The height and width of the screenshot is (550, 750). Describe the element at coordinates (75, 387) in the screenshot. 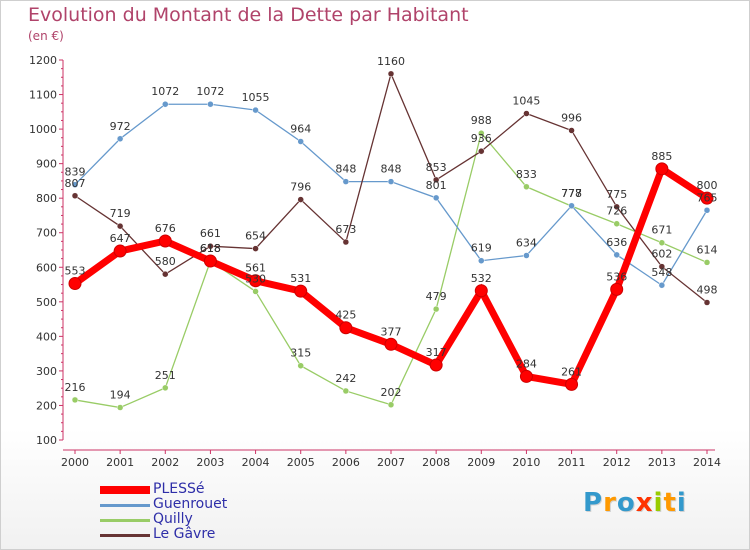

I see `data-label-quilly: 216` at that location.